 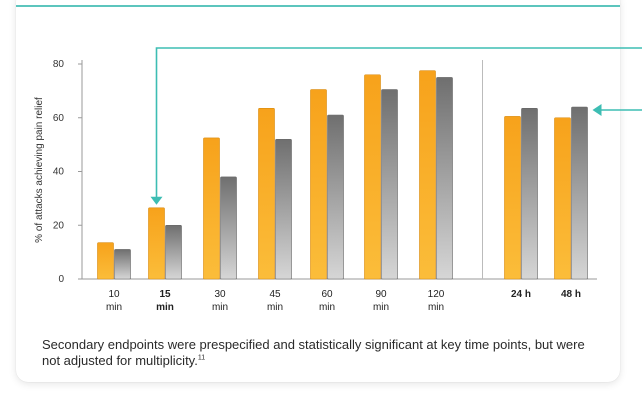 I want to click on x-tick-label: 45, so click(x=275, y=294).